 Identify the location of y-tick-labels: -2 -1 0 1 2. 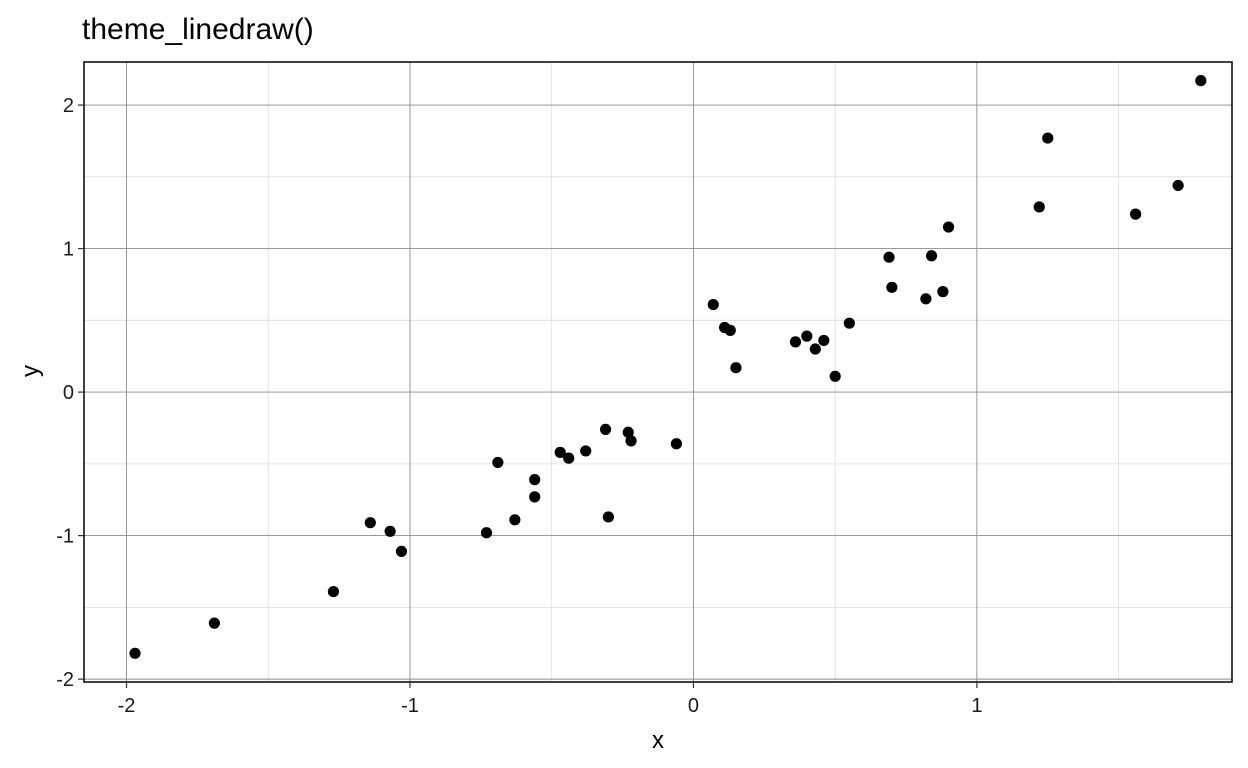
(65, 393).